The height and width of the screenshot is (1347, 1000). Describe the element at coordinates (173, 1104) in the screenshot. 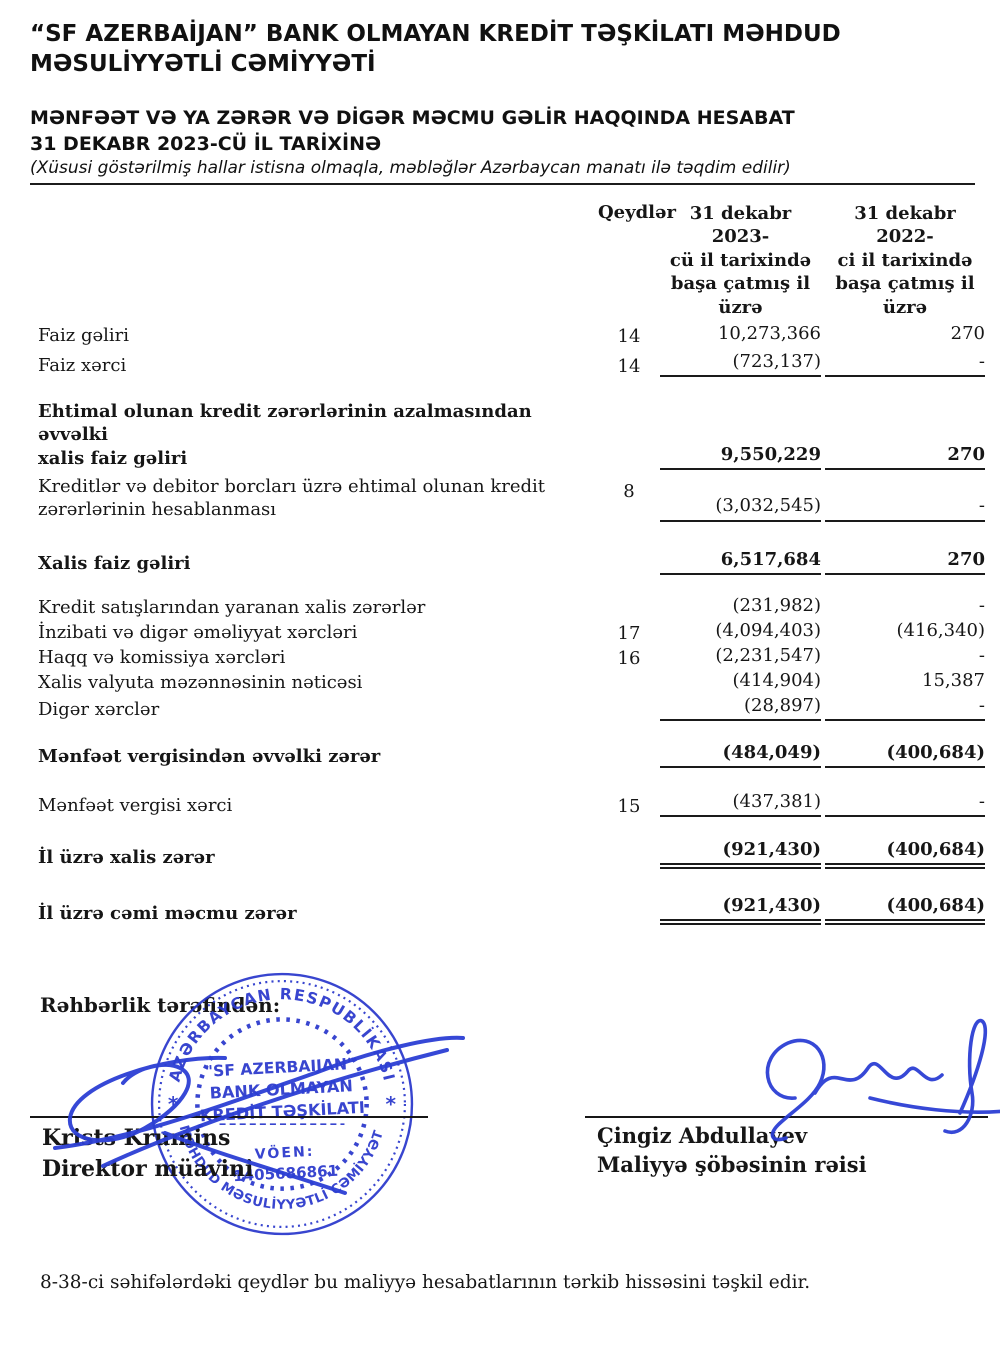

I see `stamp-star-left: *` at that location.